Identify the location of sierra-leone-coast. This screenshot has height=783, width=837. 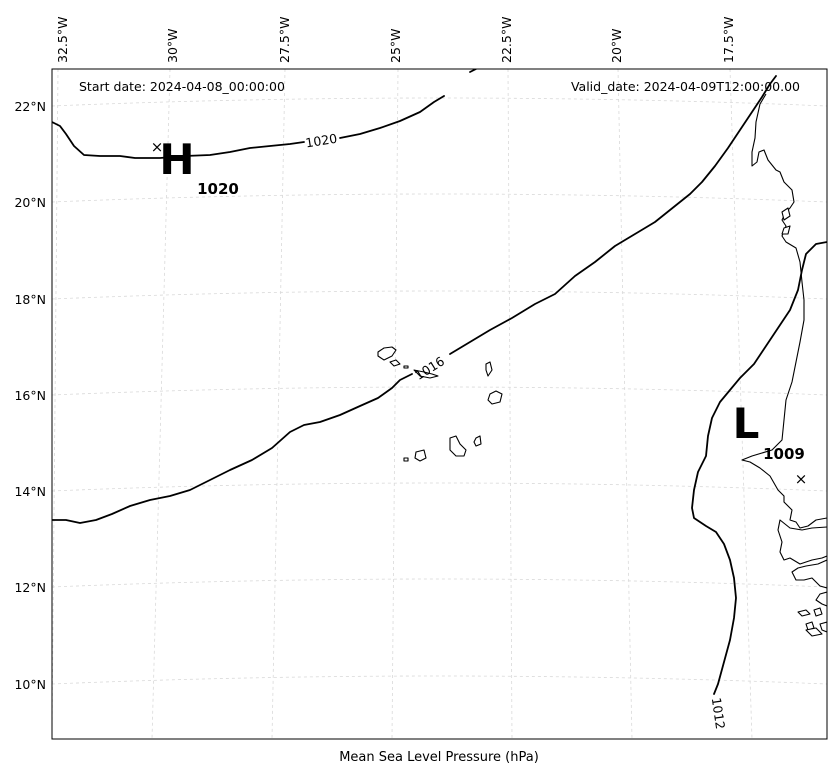
(821, 599).